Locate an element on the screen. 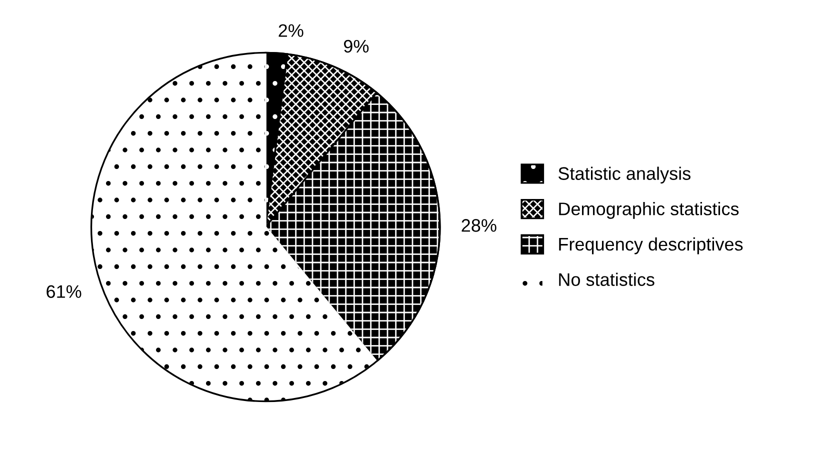 The width and height of the screenshot is (830, 454). legend-label: Frequency descriptives is located at coordinates (651, 245).